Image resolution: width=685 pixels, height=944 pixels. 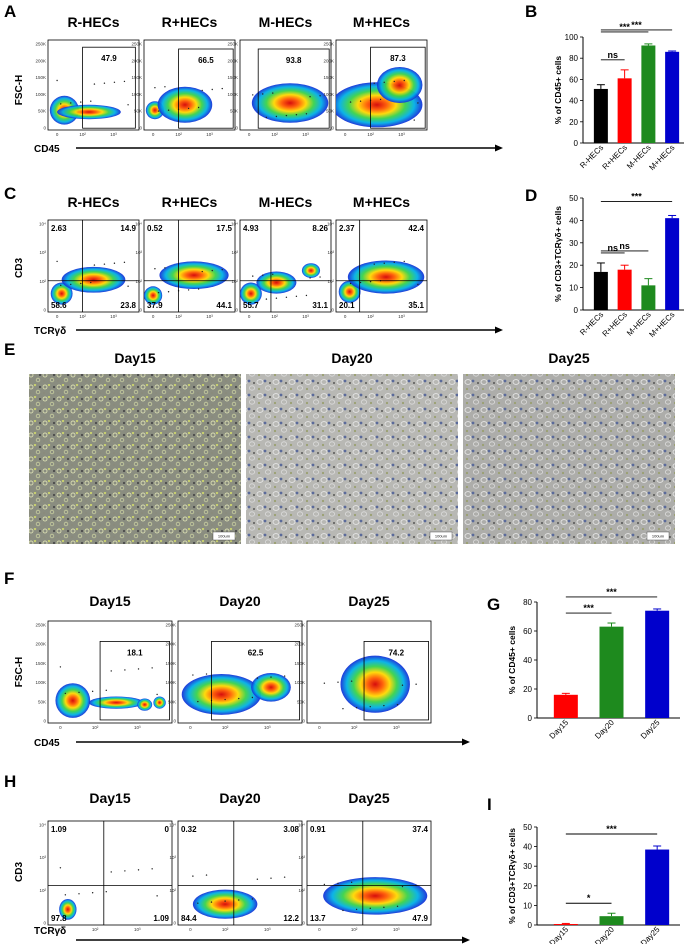 What do you see at coordinates (604, 729) in the screenshot?
I see `category-label: Day20` at bounding box center [604, 729].